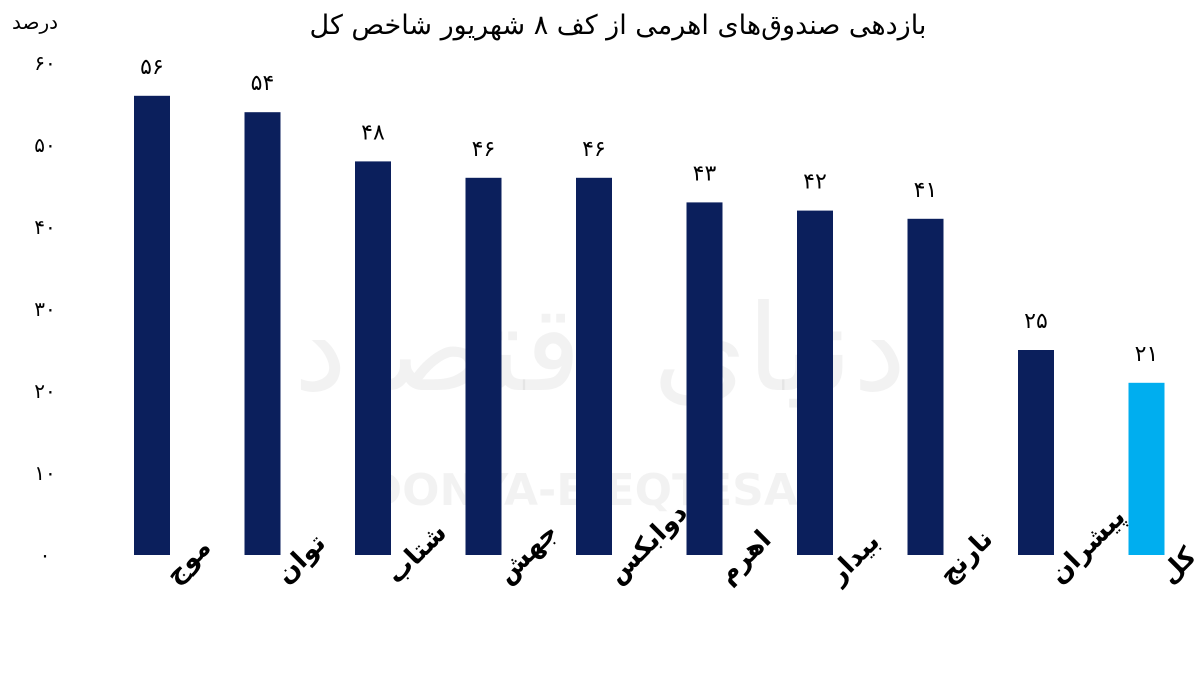 The height and width of the screenshot is (686, 1200). I want to click on bar-value-label: ۴۲, so click(815, 182).